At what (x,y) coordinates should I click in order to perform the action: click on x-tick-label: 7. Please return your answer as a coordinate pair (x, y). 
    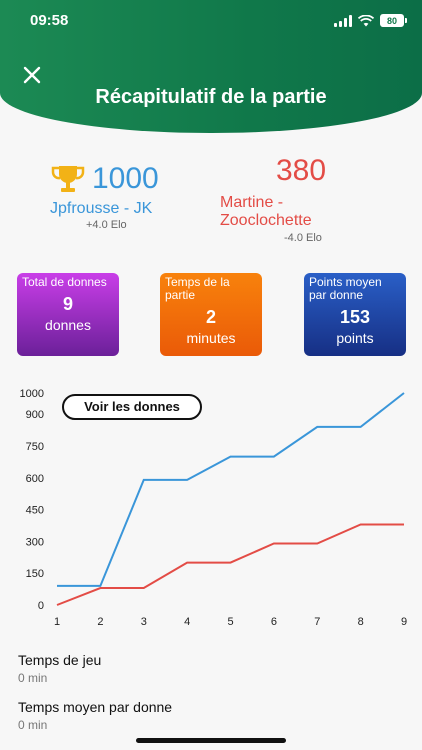
    Looking at the image, I should click on (317, 622).